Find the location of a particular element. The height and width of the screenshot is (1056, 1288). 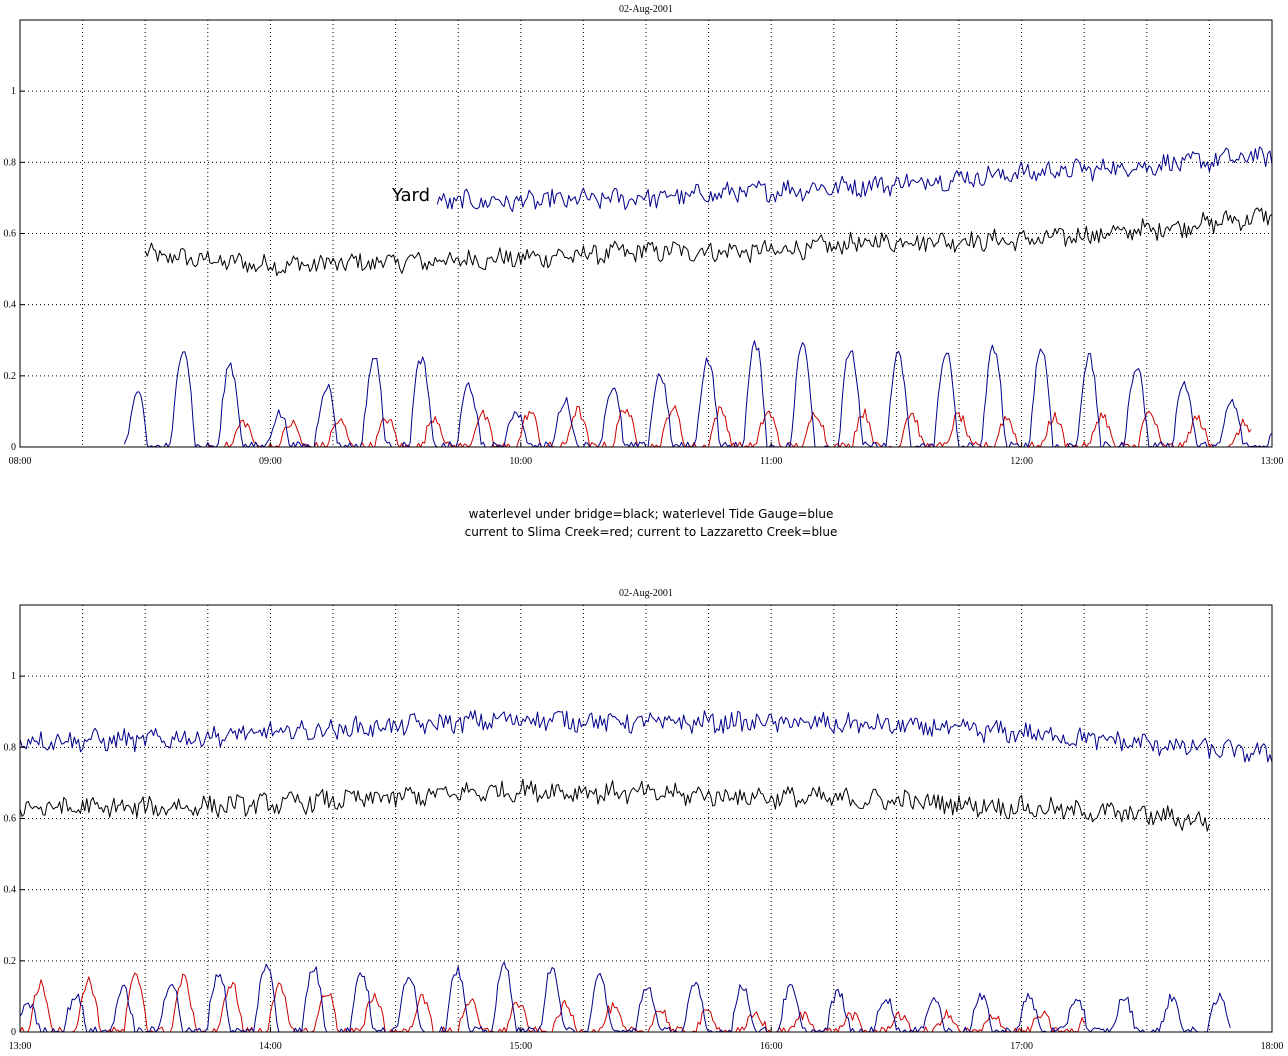

x-tick-label: 15:00 is located at coordinates (520, 1046).